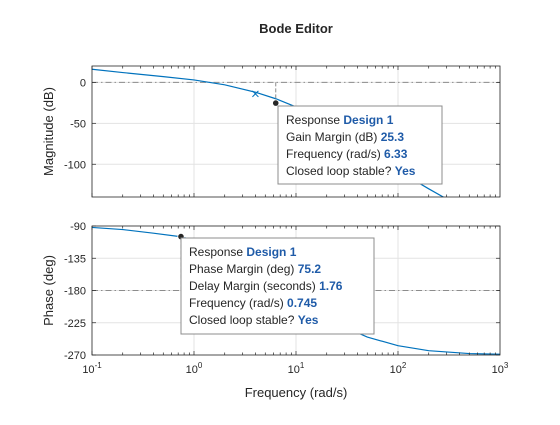  What do you see at coordinates (48, 290) in the screenshot?
I see `phase-y-axis-label: Phase (deg)` at bounding box center [48, 290].